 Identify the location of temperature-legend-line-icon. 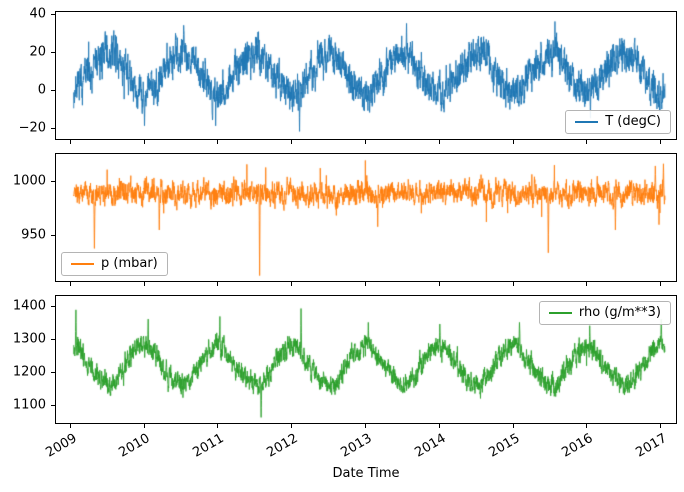
(587, 122).